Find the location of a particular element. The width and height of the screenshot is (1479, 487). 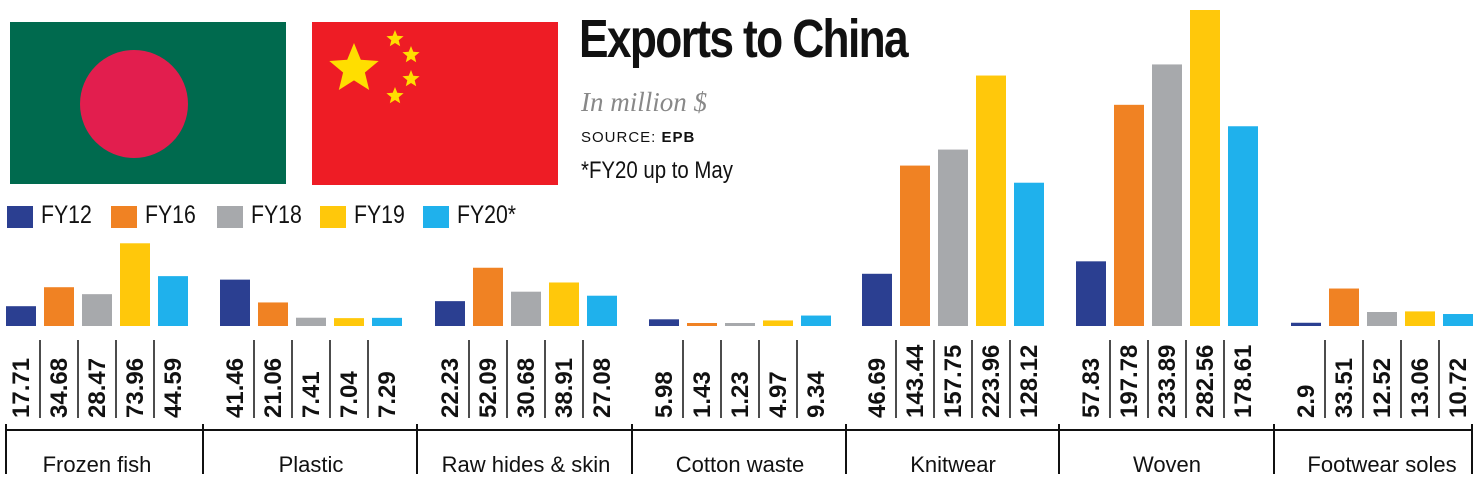

bangladesh-flag is located at coordinates (148, 103).